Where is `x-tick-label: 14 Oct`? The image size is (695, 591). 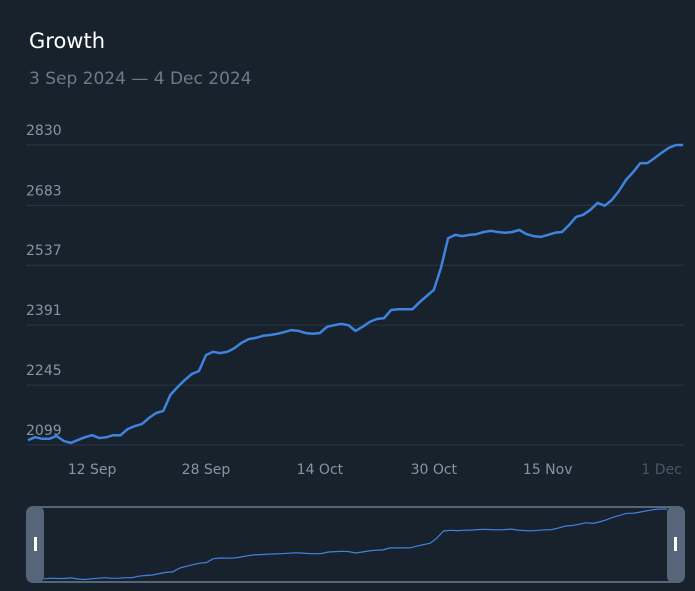 x-tick-label: 14 Oct is located at coordinates (320, 470).